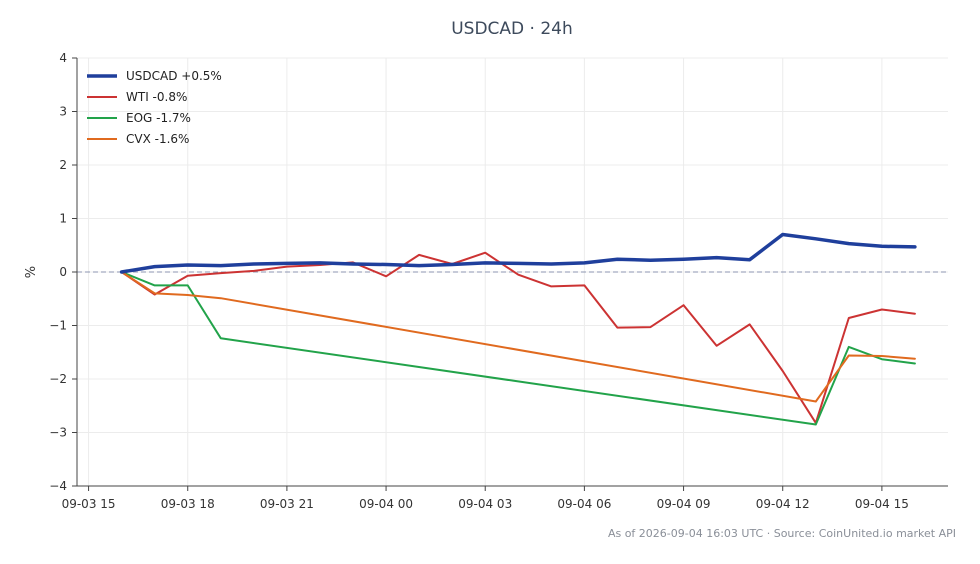 The height and width of the screenshot is (564, 980). I want to click on y-tick-label: −1, so click(58, 326).